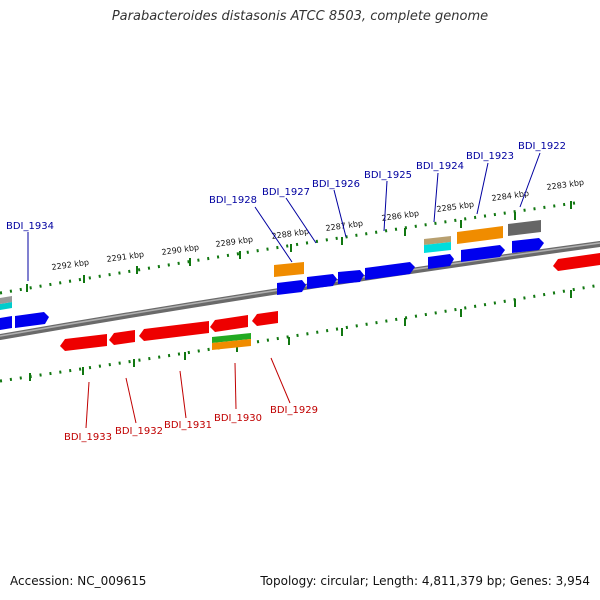  Describe the element at coordinates (400, 216) in the screenshot. I see `scale-label: 2286 kbp` at that location.